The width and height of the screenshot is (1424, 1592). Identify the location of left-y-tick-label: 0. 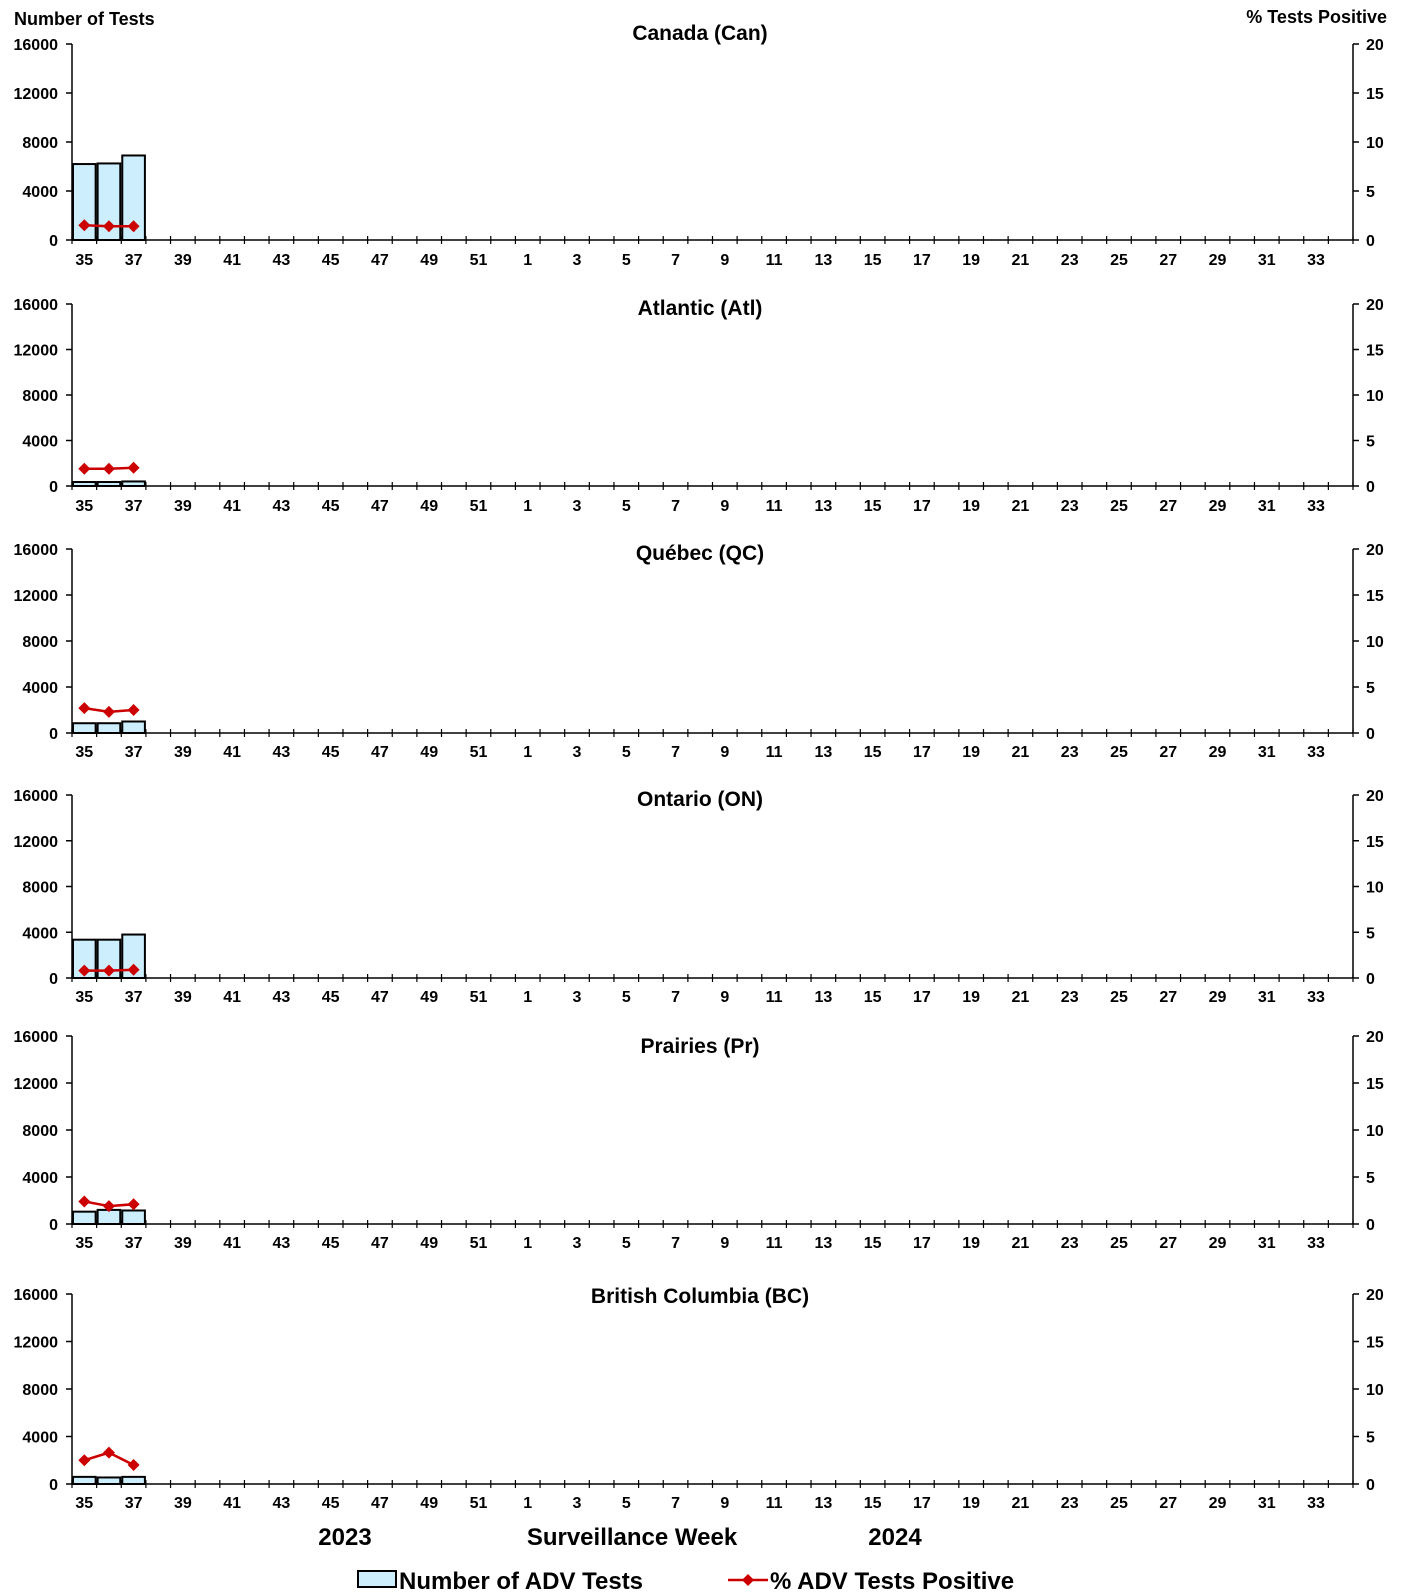
(53, 487).